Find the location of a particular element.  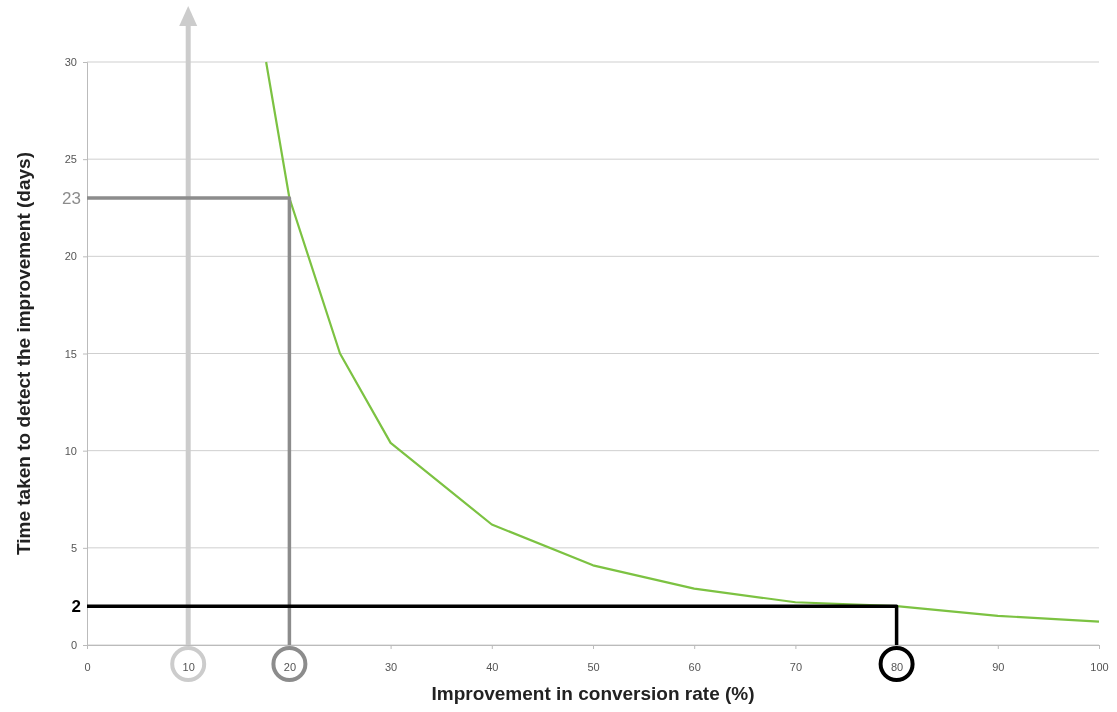

y-tick-label: 30 is located at coordinates (70, 62).